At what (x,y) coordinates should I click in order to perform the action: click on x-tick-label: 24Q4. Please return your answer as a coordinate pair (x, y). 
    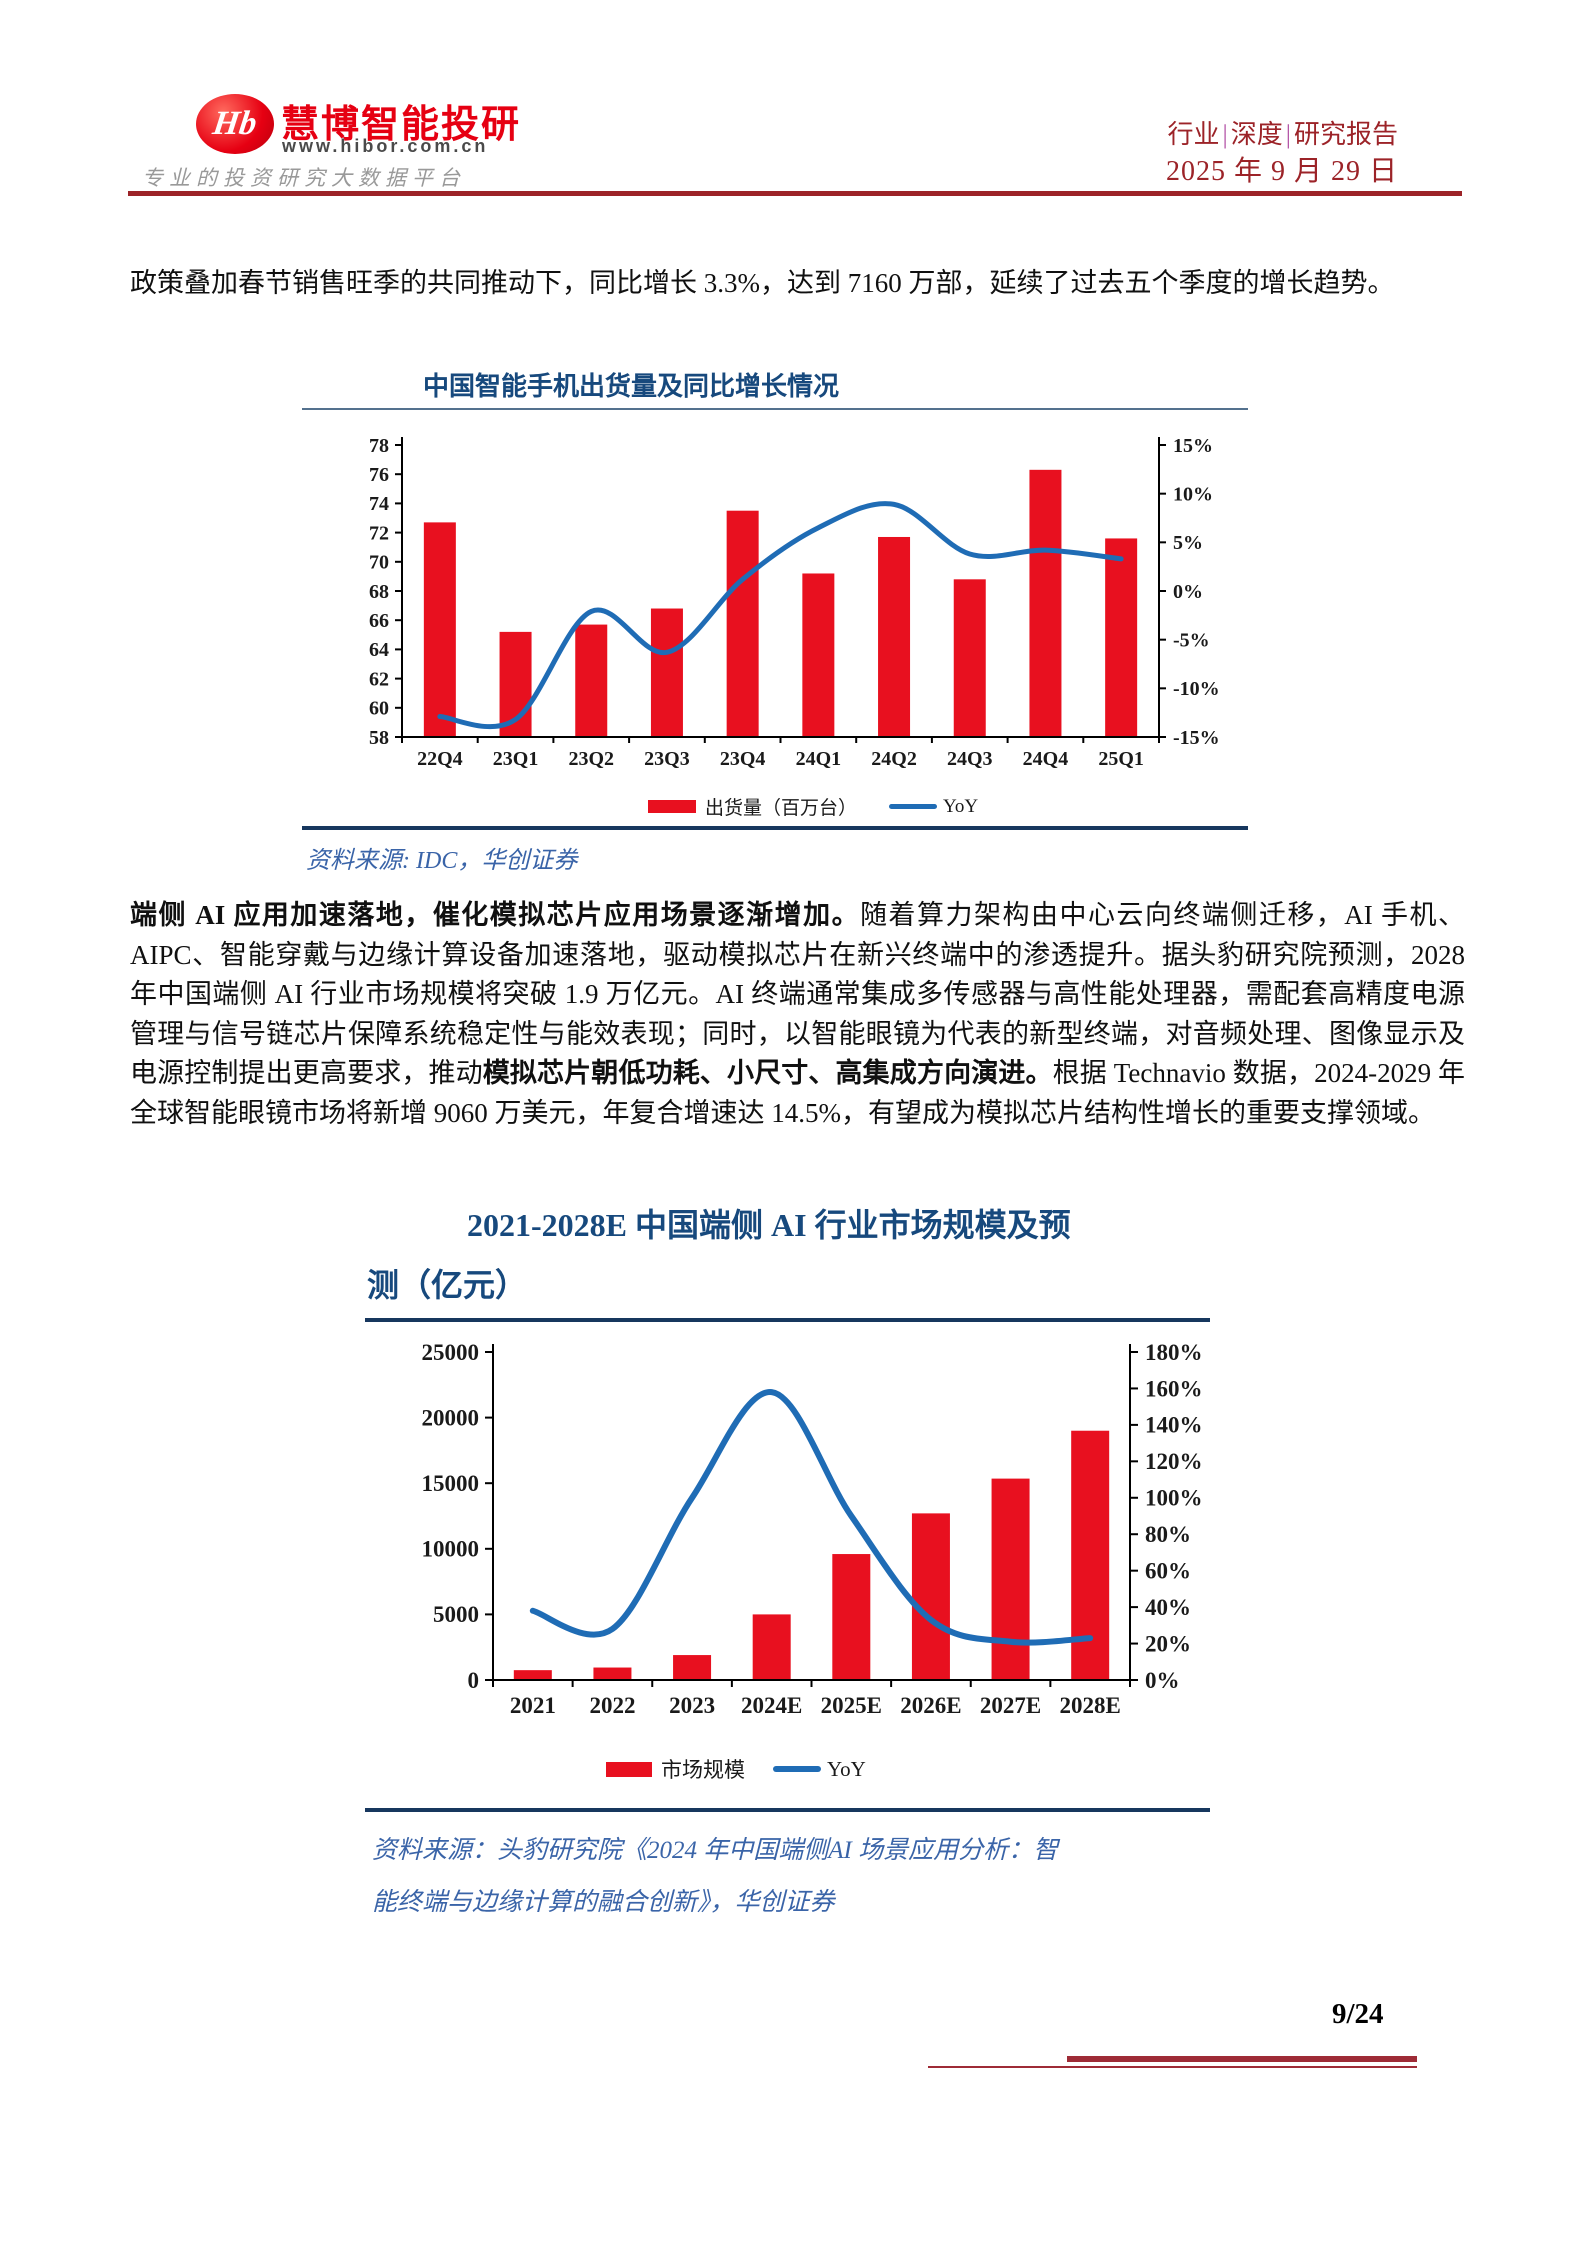
    Looking at the image, I should click on (1046, 759).